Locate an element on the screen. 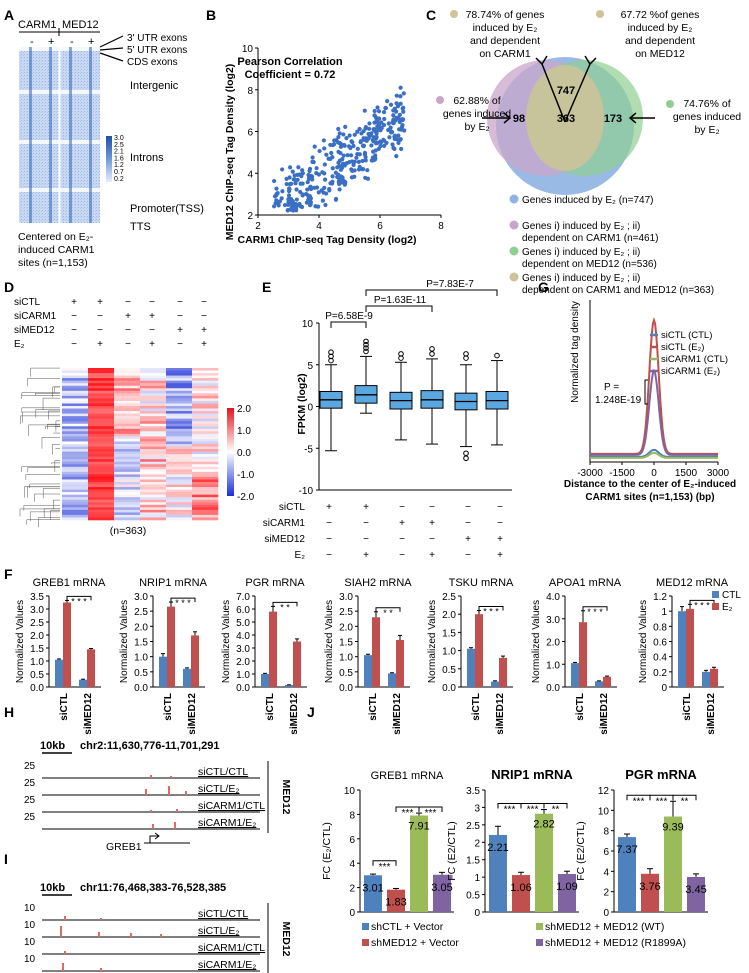  legend-label: dependent on CARM1 (n=461) is located at coordinates (590, 238).